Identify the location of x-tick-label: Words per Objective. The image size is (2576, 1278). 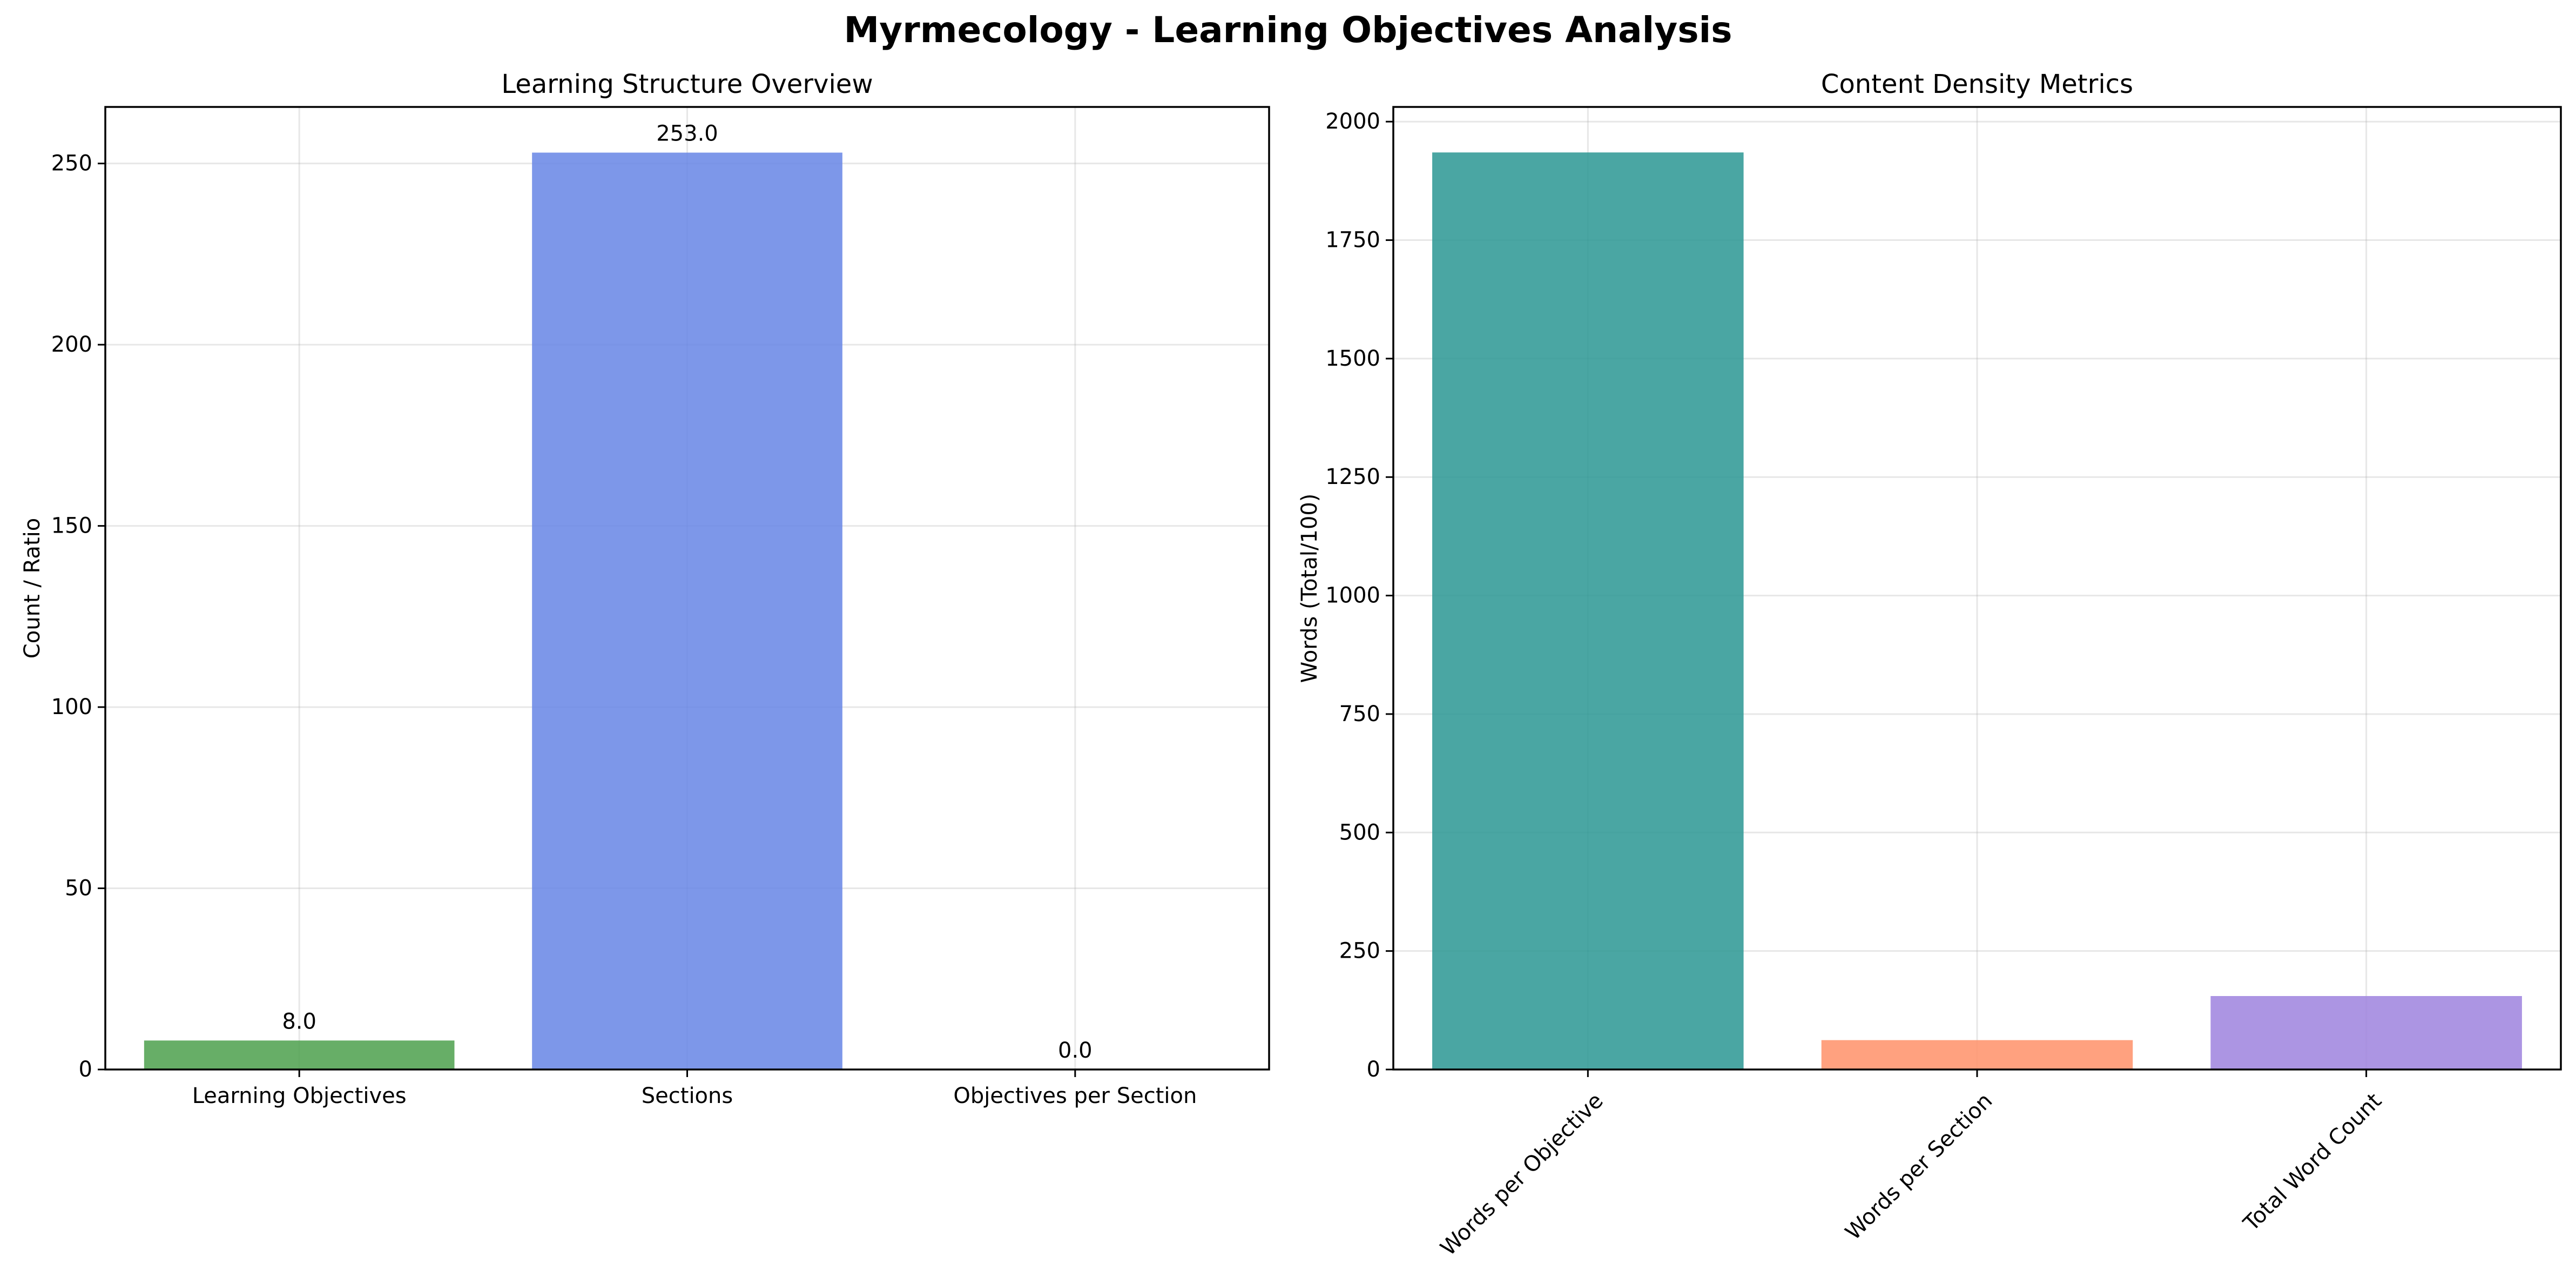
(1522, 1174).